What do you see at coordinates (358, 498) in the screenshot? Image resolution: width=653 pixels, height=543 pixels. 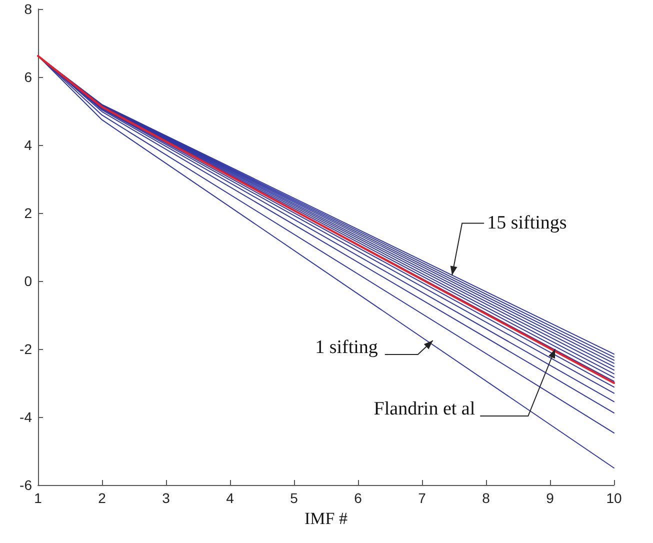 I see `x-tick-label: 6` at bounding box center [358, 498].